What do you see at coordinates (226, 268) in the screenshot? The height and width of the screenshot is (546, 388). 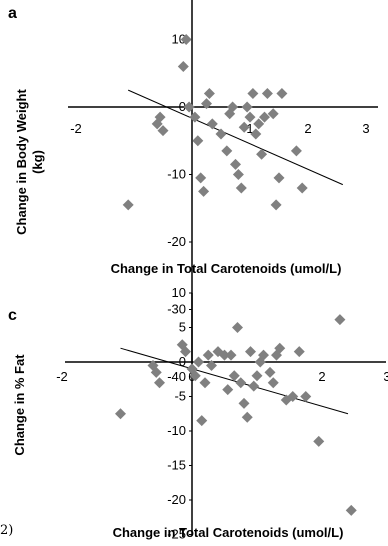 I see `panel-a-x-axis-label: Change in Total Carotenoids (umol/L)` at bounding box center [226, 268].